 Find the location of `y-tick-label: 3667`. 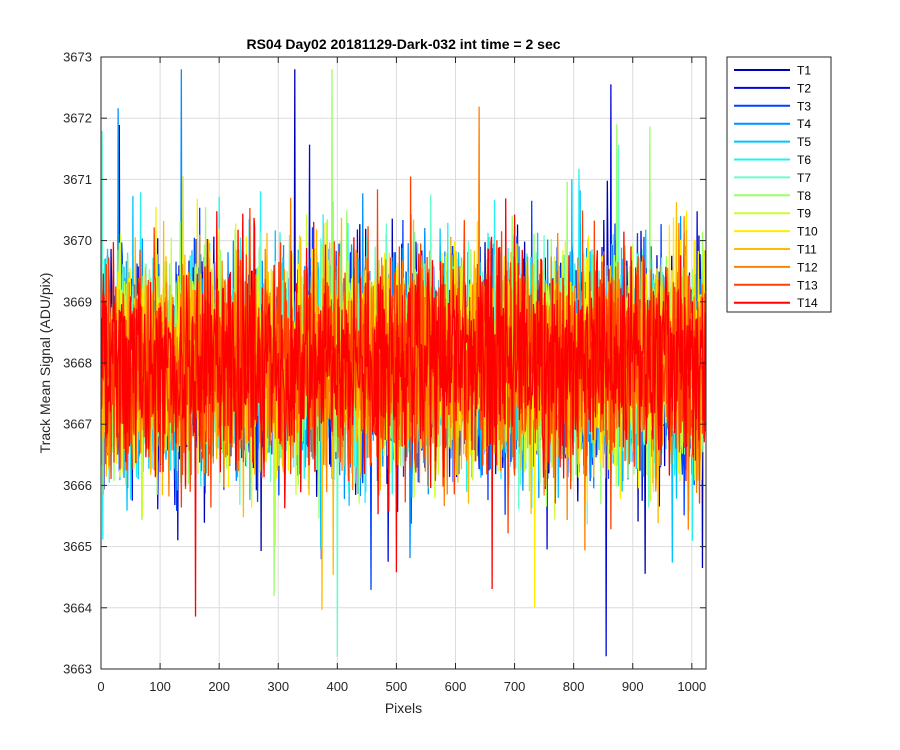

y-tick-label: 3667 is located at coordinates (77, 424).